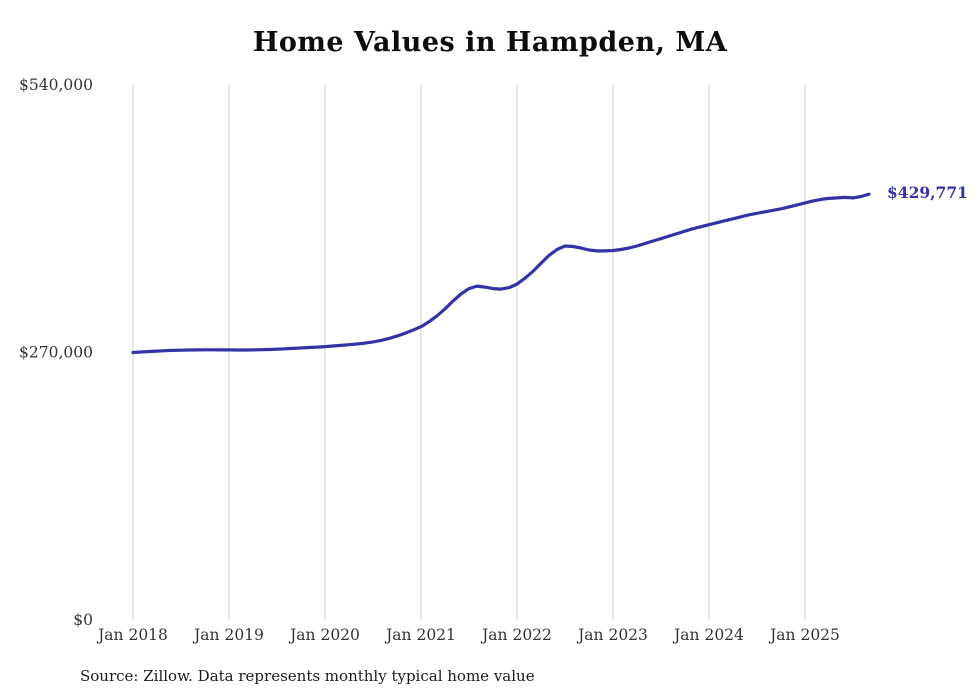 Image resolution: width=980 pixels, height=699 pixels. What do you see at coordinates (324, 635) in the screenshot?
I see `x-axis-label: Jan 2020` at bounding box center [324, 635].